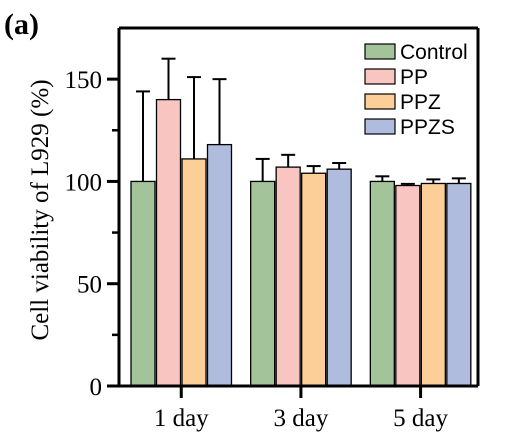 The height and width of the screenshot is (434, 505). What do you see at coordinates (84, 80) in the screenshot?
I see `y-tick-label: 150` at bounding box center [84, 80].